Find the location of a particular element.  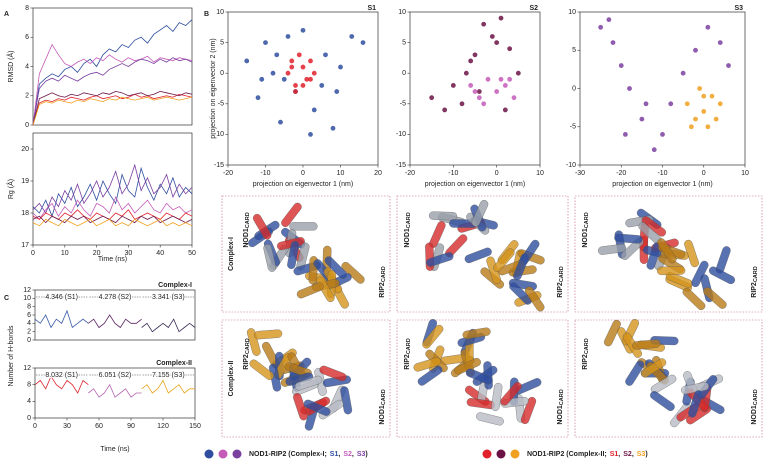

y-tick-label: 2 is located at coordinates (29, 332).